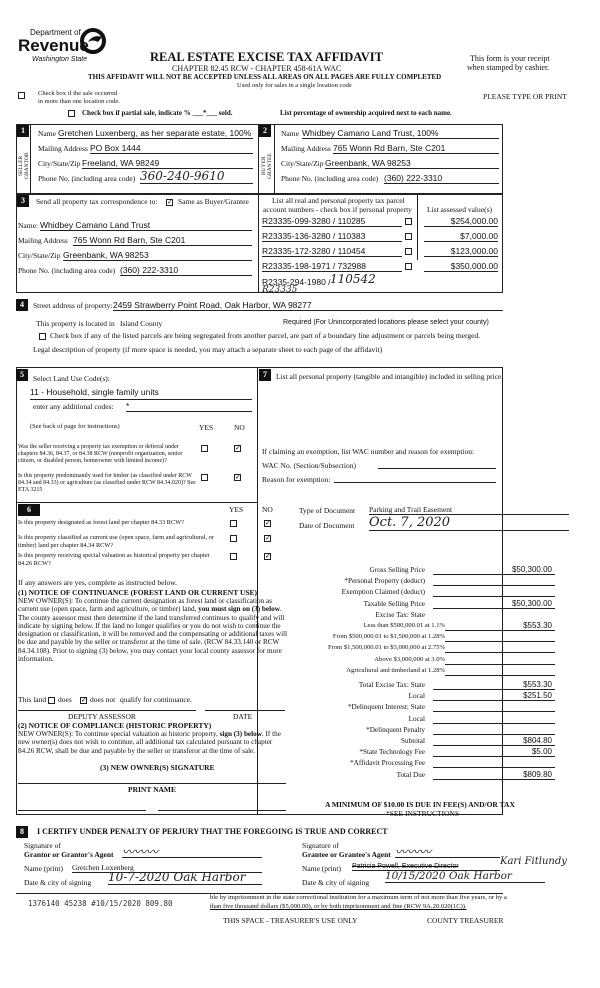 The image size is (600, 988). I want to click on historic-no-checkbox: ✓, so click(267, 556).